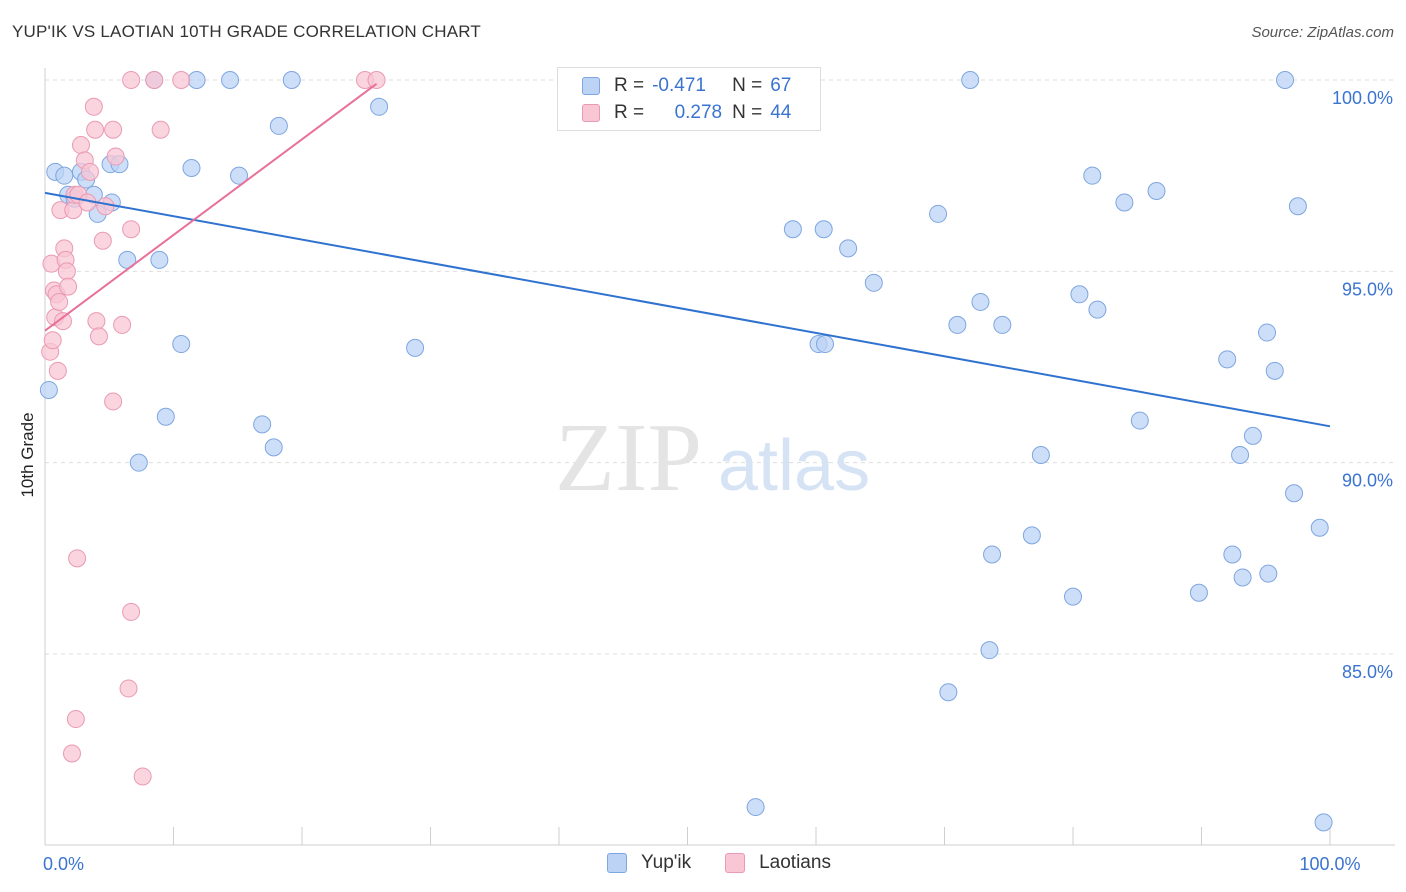 This screenshot has width=1406, height=892. I want to click on legend-swatch-yupik, so click(591, 86).